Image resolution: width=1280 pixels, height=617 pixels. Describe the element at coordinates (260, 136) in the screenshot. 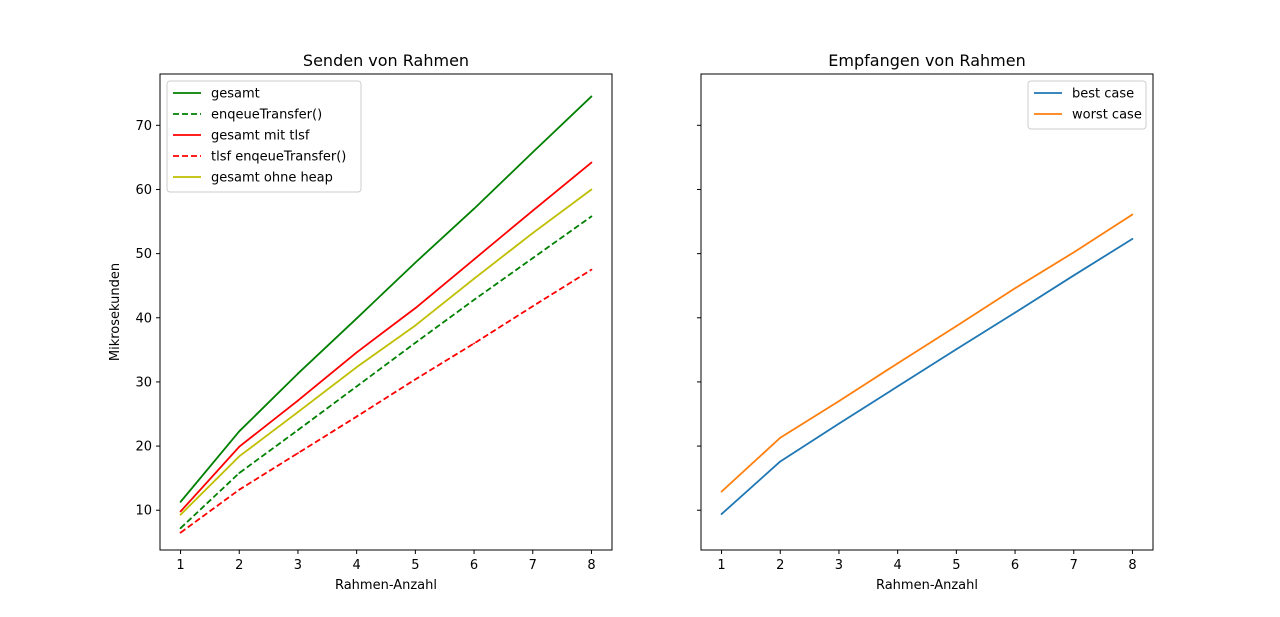

I see `legend-label: gesamt mit tlsf` at that location.